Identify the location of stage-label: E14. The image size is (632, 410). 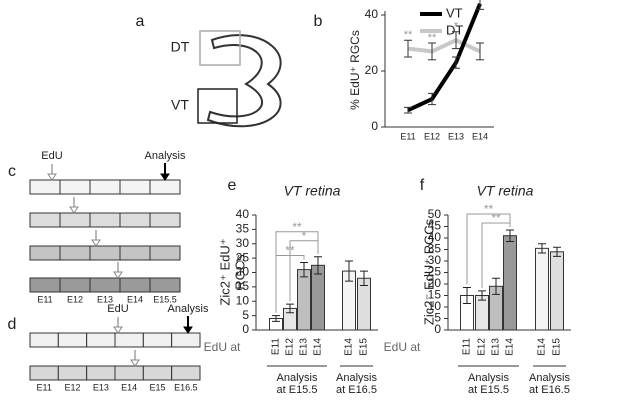
(135, 299).